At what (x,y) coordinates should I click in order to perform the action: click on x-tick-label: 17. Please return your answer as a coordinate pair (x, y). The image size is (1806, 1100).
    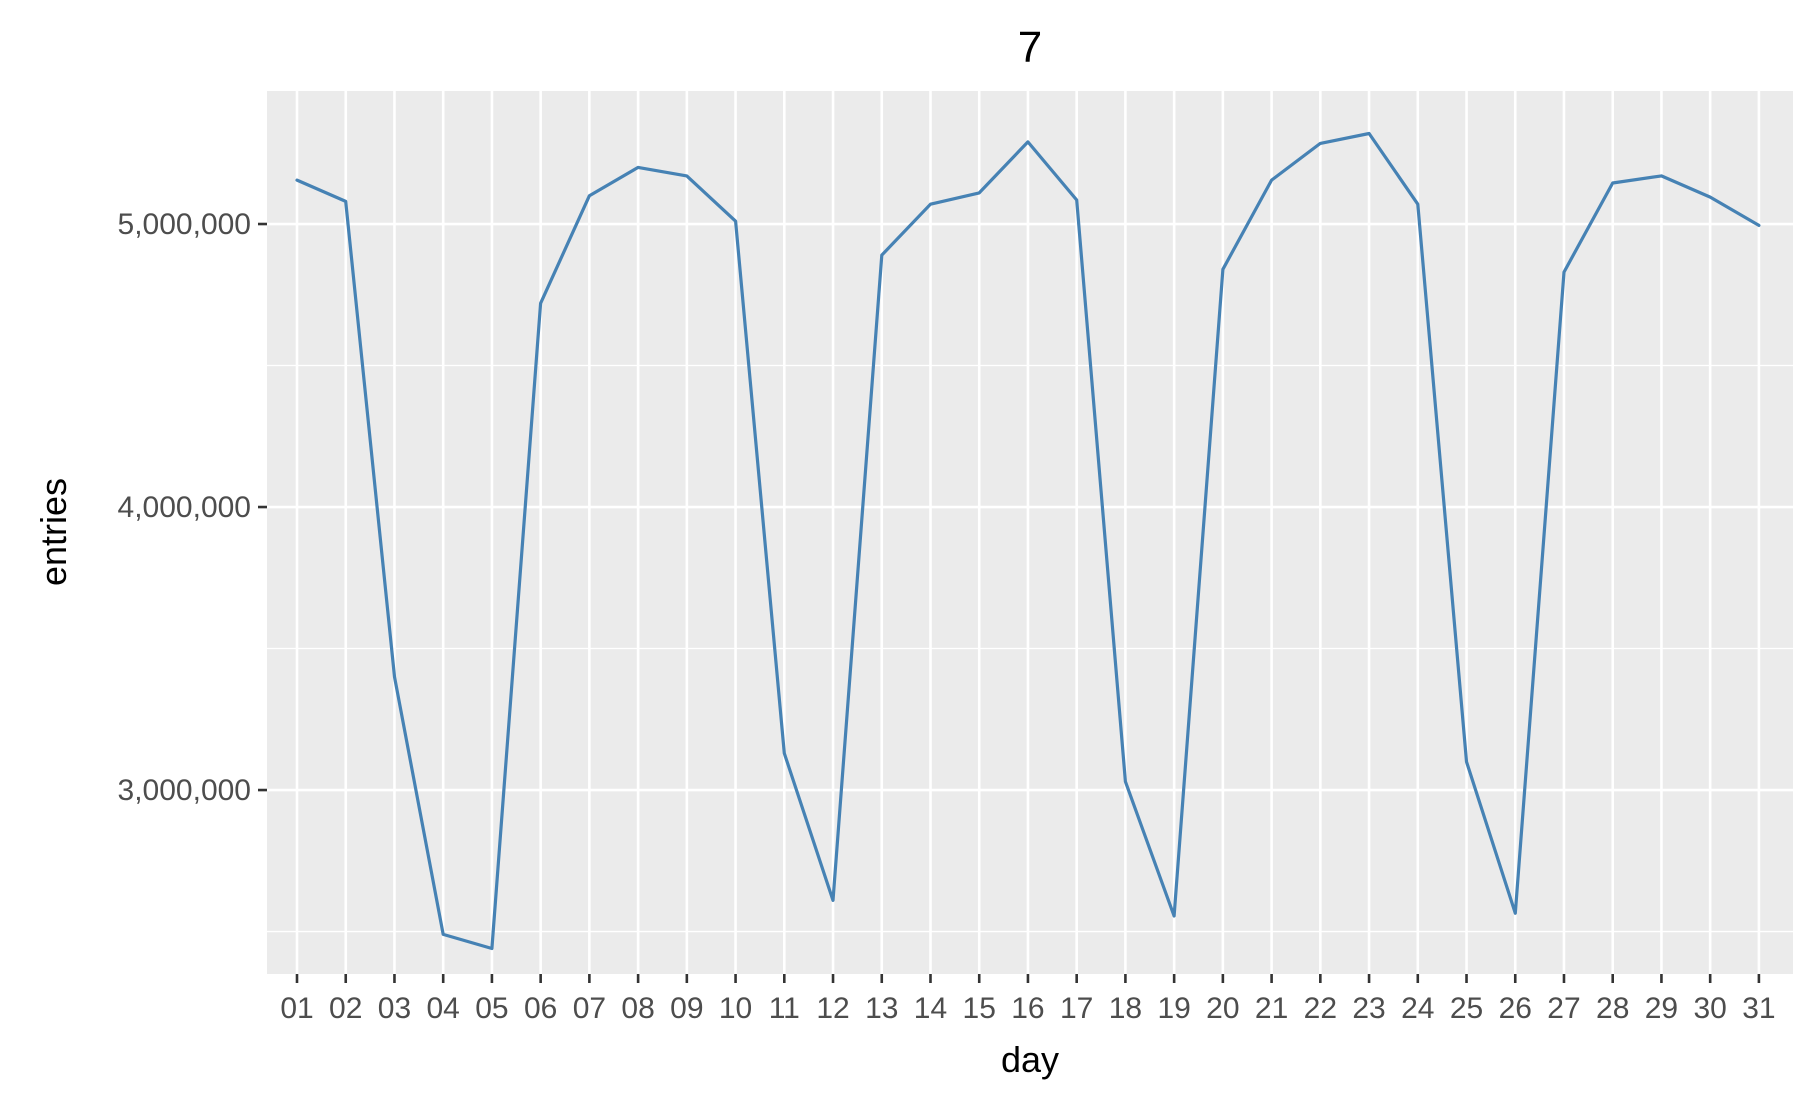
    Looking at the image, I should click on (1076, 1008).